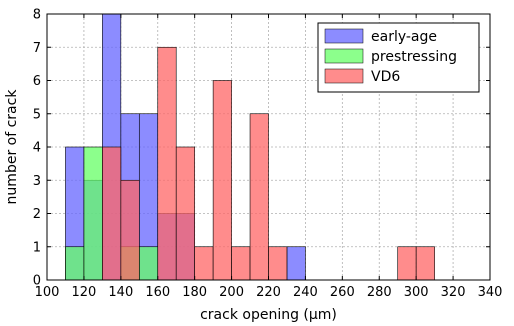 The height and width of the screenshot is (326, 514). I want to click on y-tick-label: 4, so click(37, 148).